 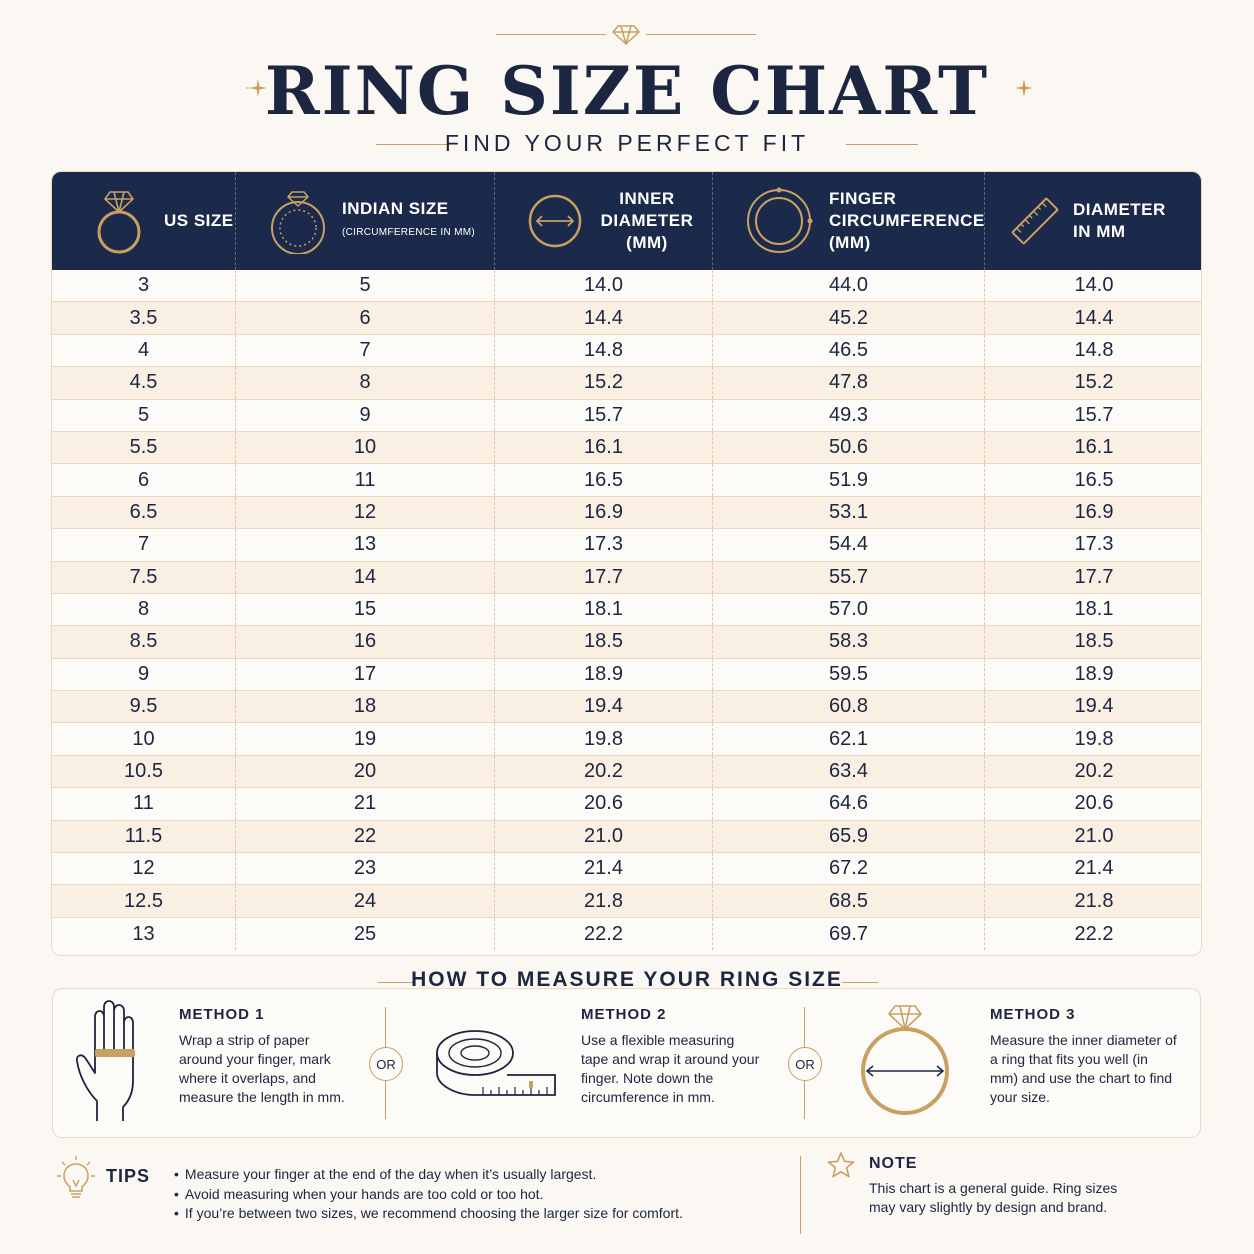 What do you see at coordinates (1033, 1014) in the screenshot?
I see `method-3-title: METHOD 3` at bounding box center [1033, 1014].